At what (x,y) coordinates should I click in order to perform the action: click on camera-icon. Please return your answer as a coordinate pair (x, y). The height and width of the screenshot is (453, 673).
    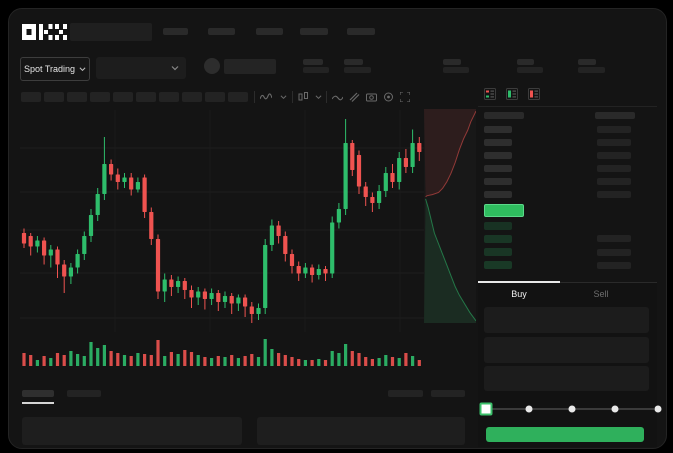
    Looking at the image, I should click on (371, 97).